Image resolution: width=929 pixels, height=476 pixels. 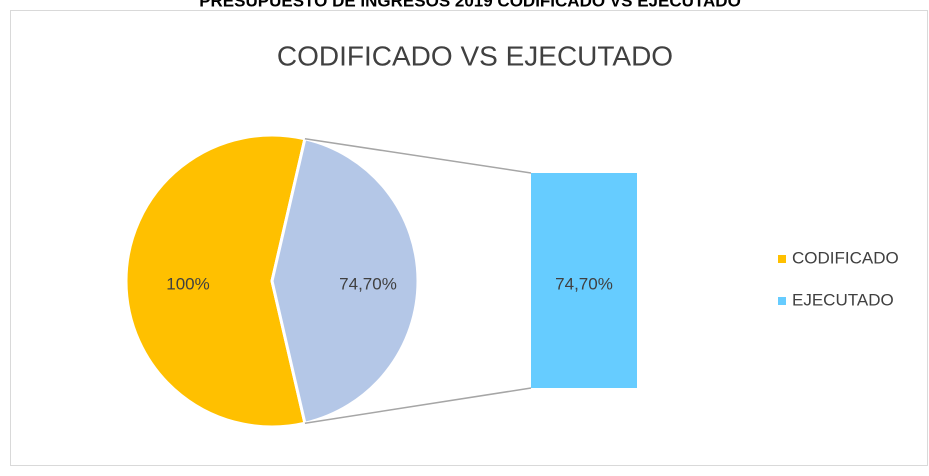 I want to click on legend-label: CODIFICADO, so click(x=845, y=257).